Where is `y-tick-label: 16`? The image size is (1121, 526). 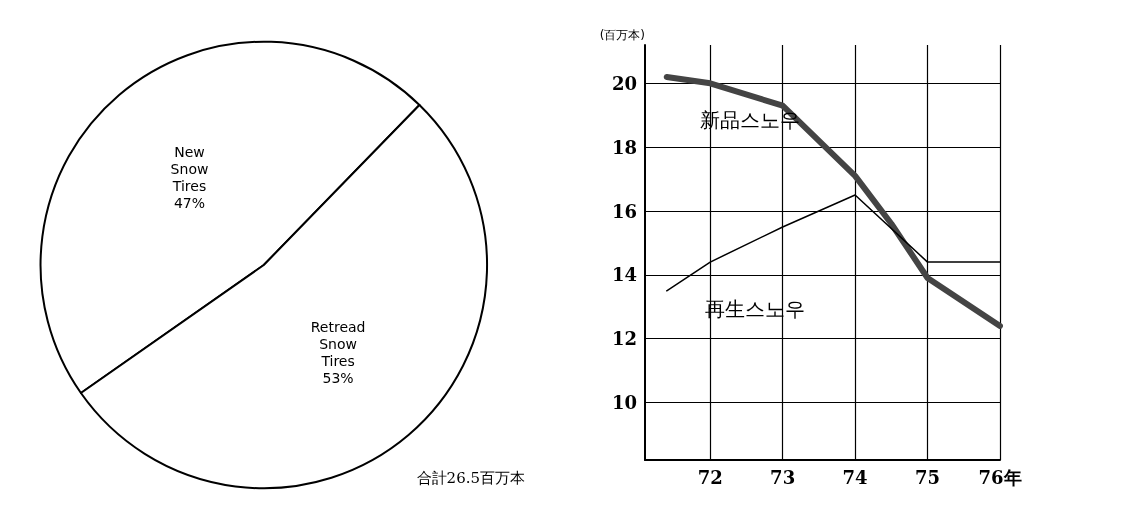
y-tick-label: 16 is located at coordinates (624, 211).